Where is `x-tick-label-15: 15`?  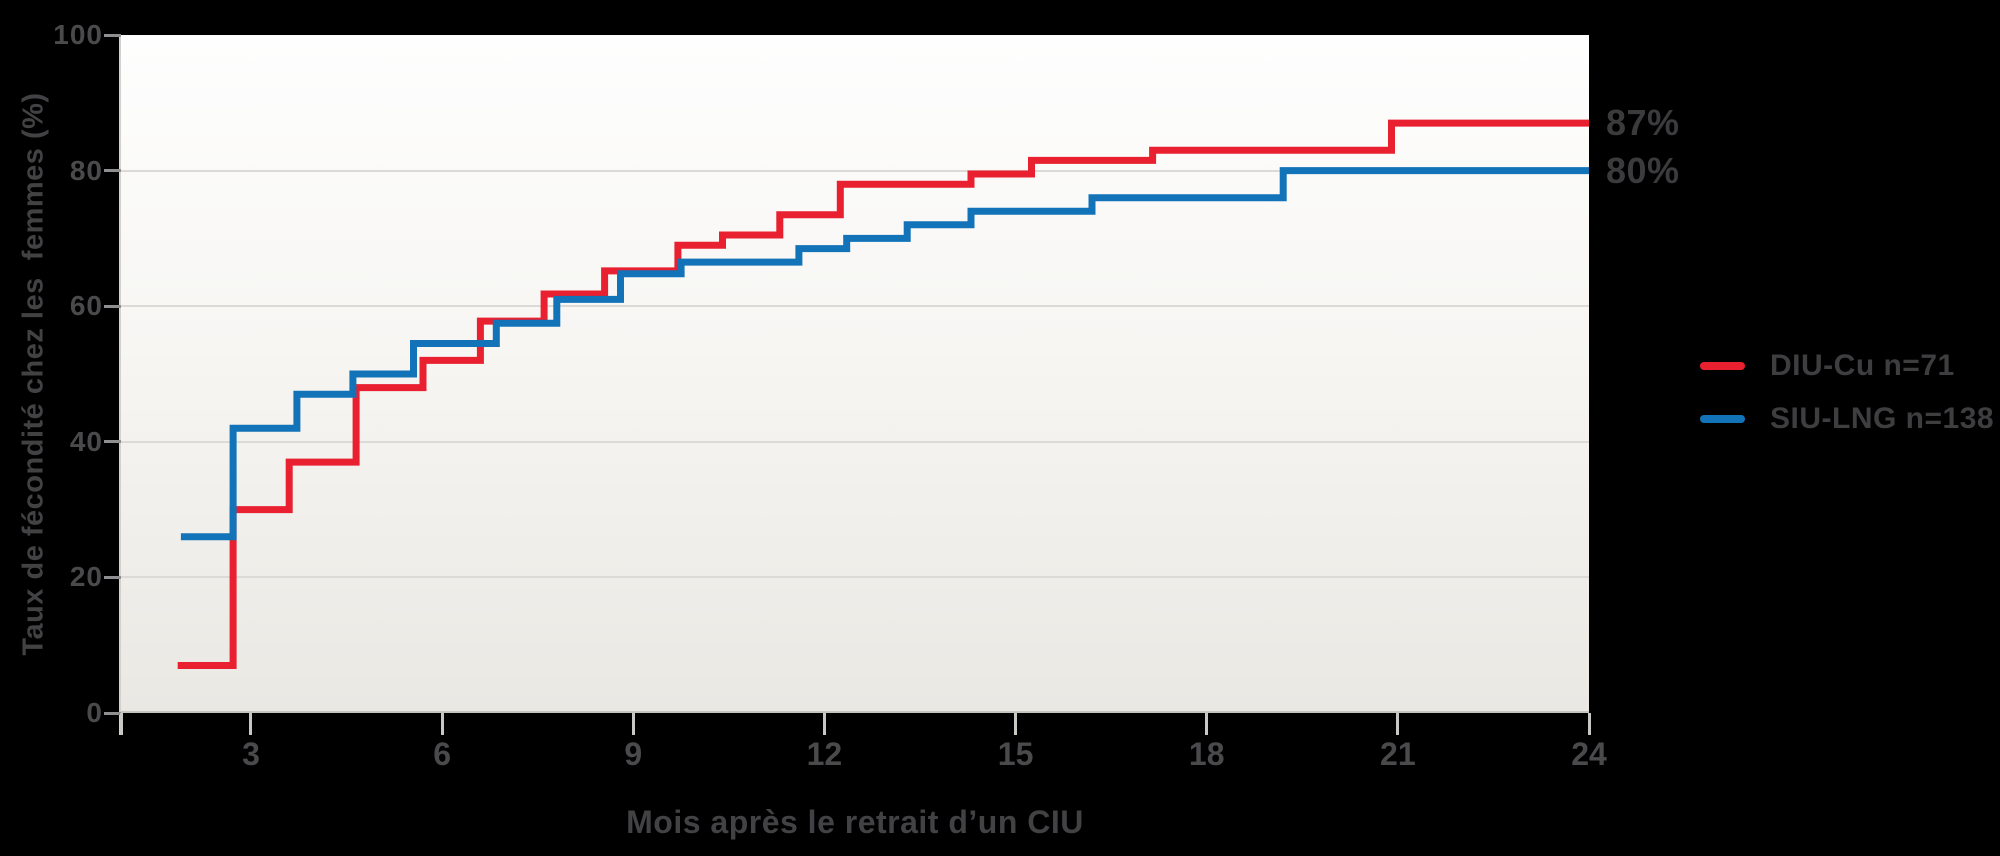
x-tick-label-15: 15 is located at coordinates (1015, 754).